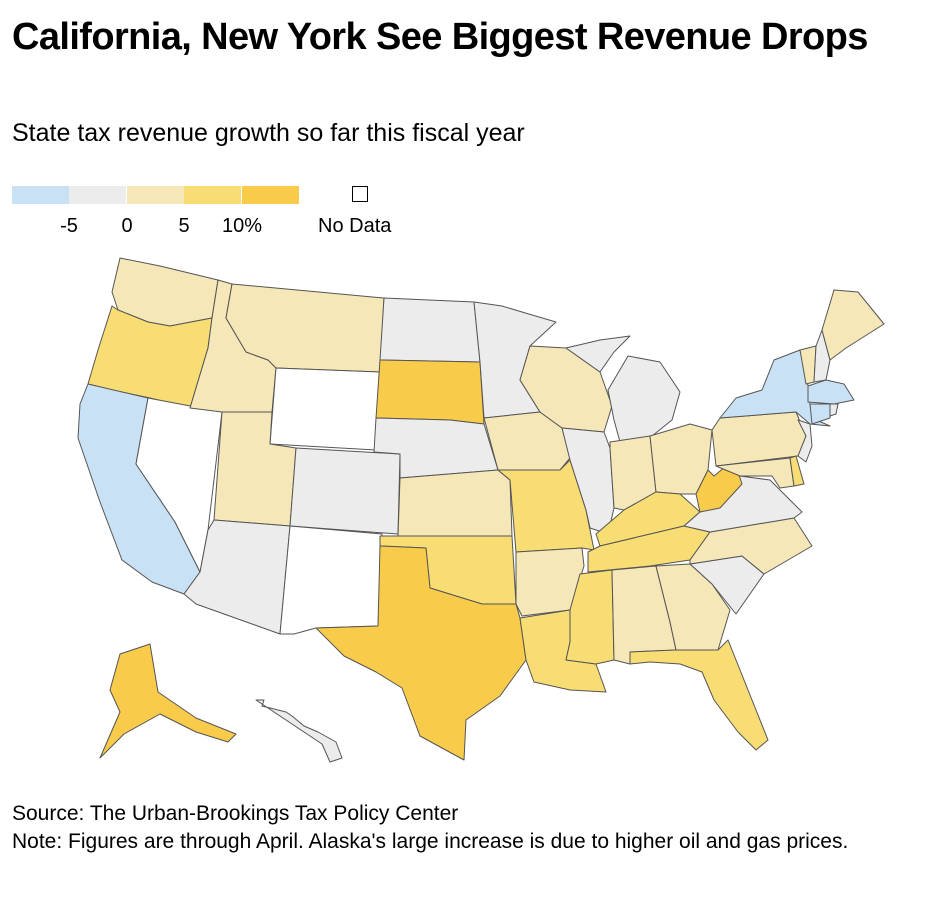 The height and width of the screenshot is (900, 936). Describe the element at coordinates (797, 471) in the screenshot. I see `state-DE` at that location.